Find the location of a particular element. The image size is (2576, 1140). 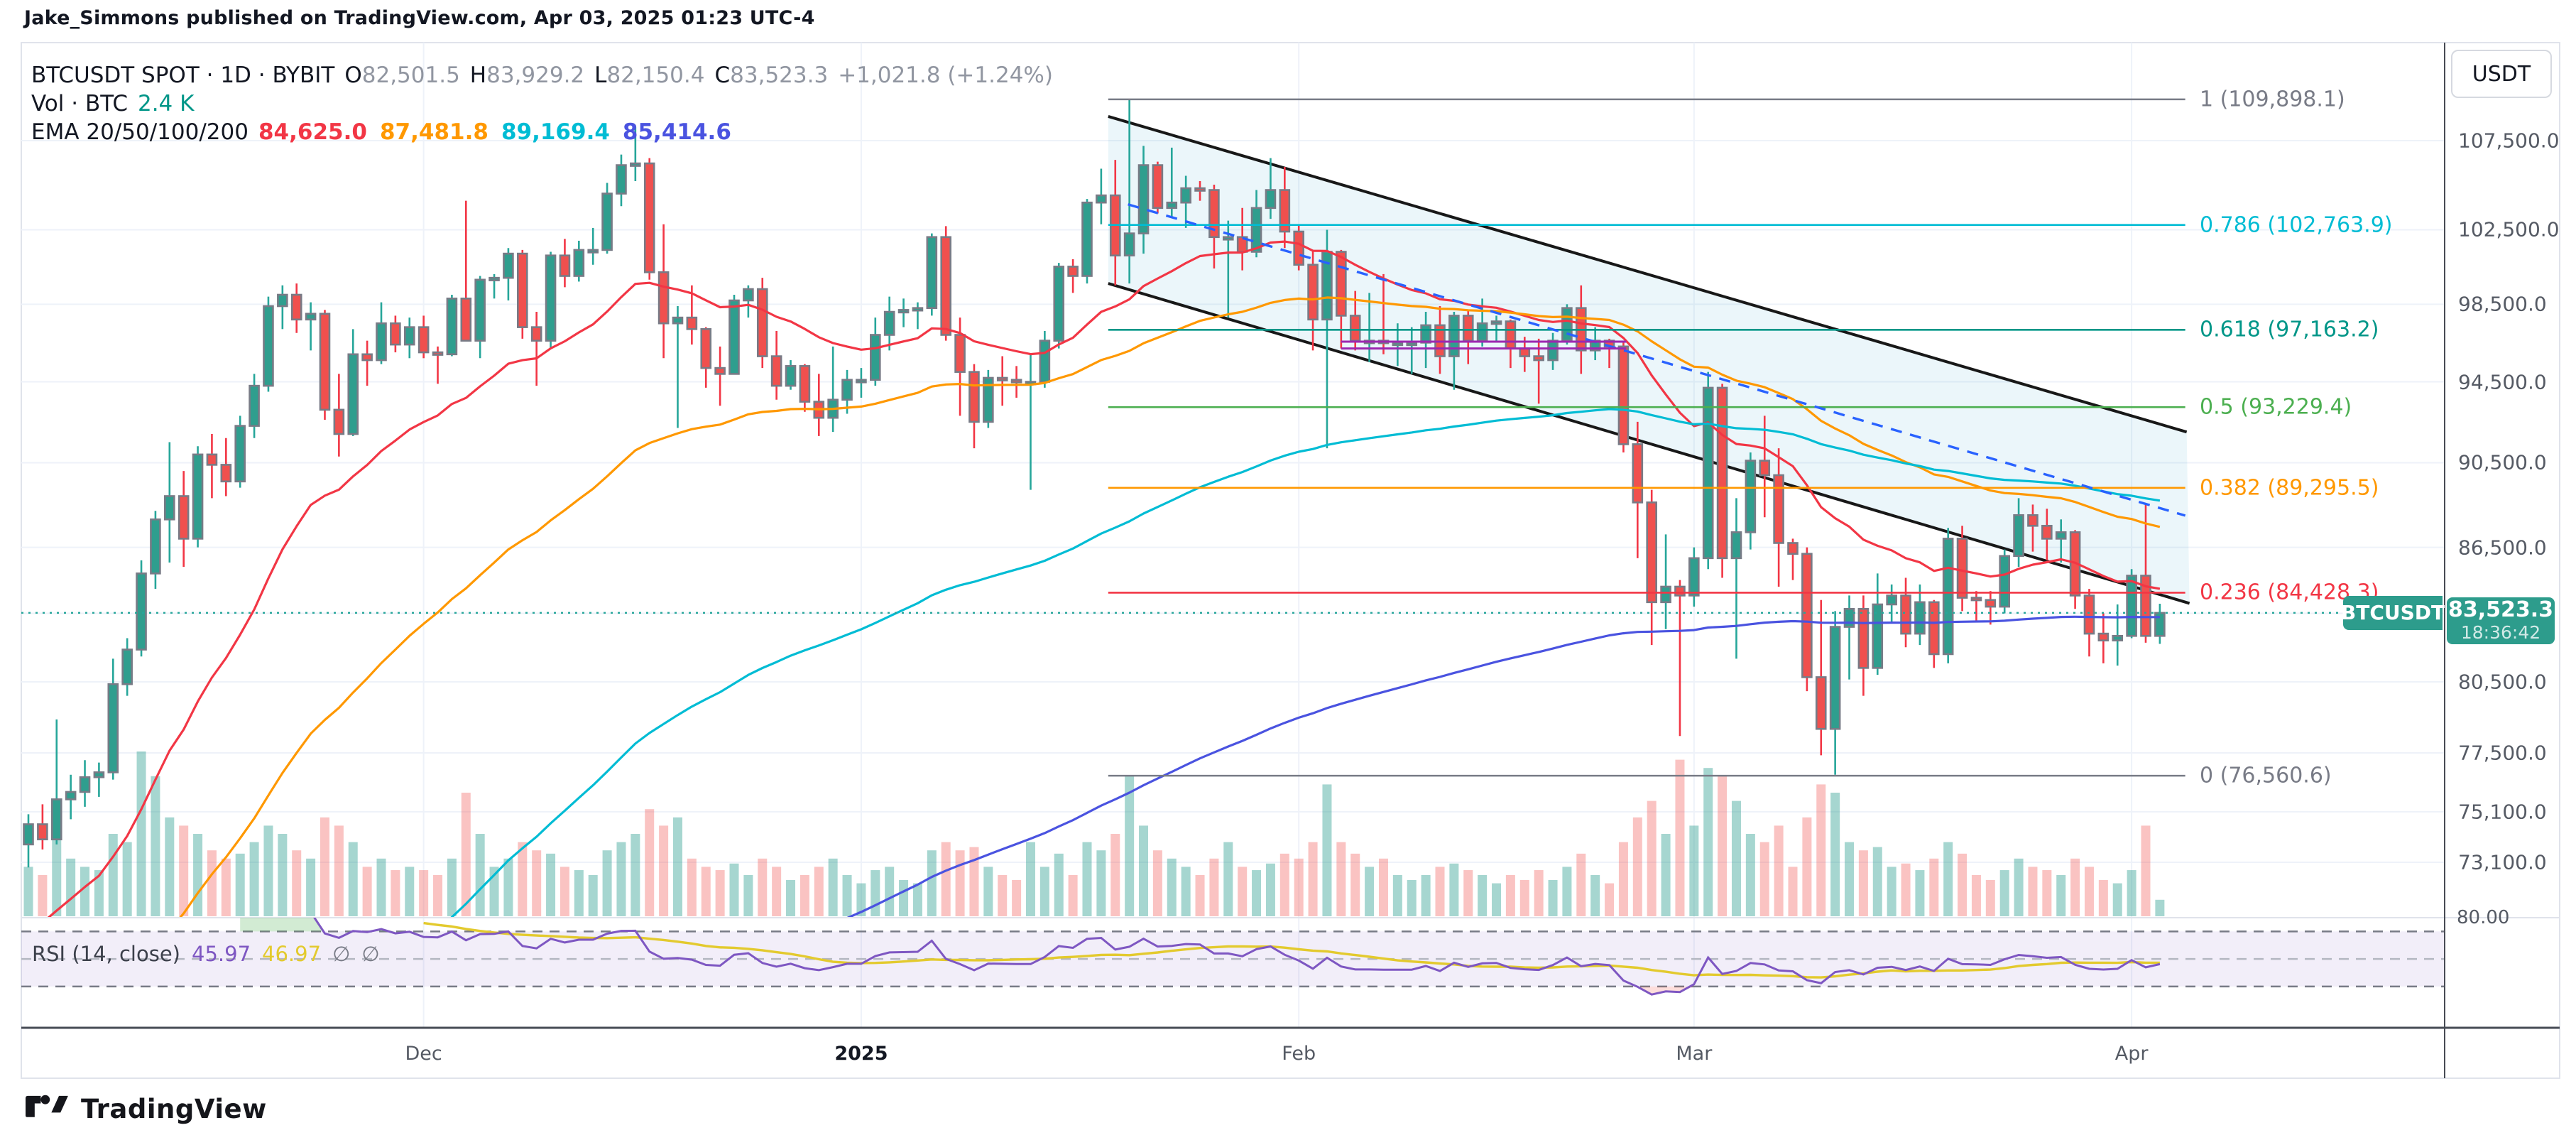

channel-upper-line is located at coordinates (1648, 274).